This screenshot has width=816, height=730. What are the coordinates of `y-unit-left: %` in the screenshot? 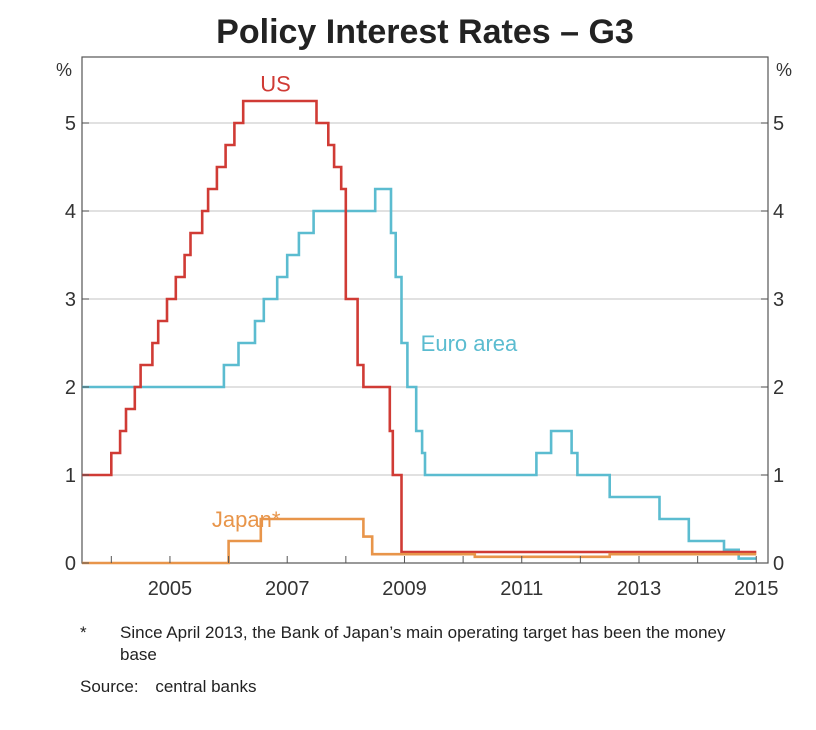 It's located at (64, 70).